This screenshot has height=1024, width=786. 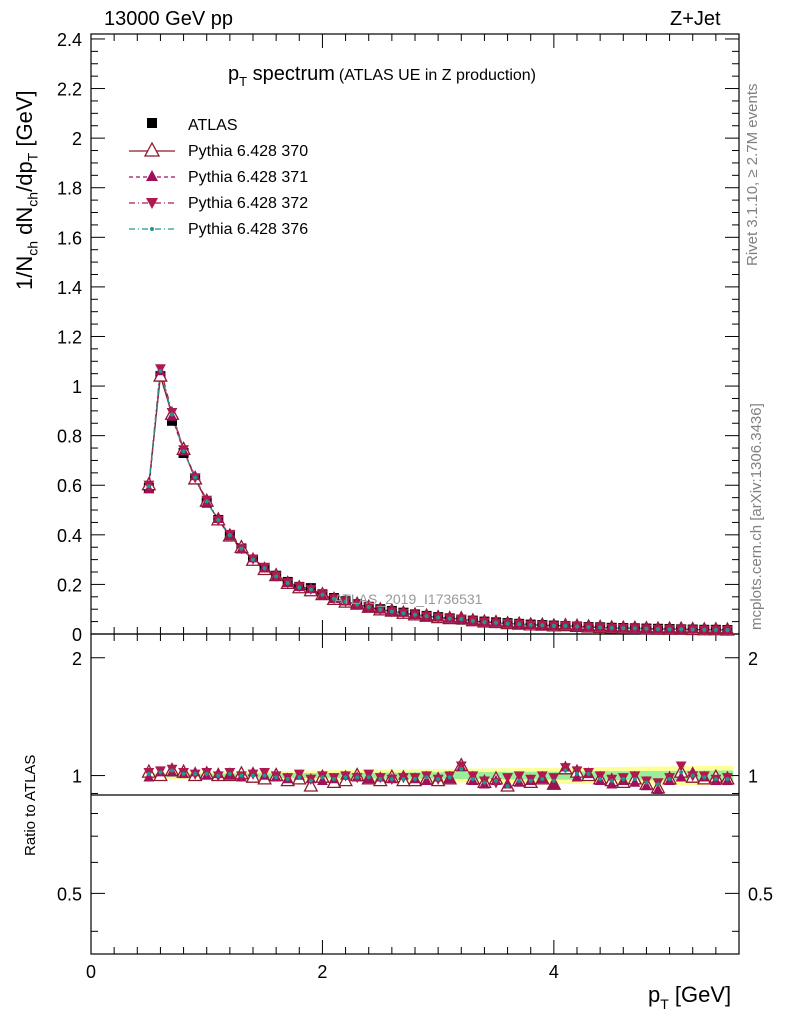 I want to click on y-tick-label: 1.8, so click(x=69, y=189).